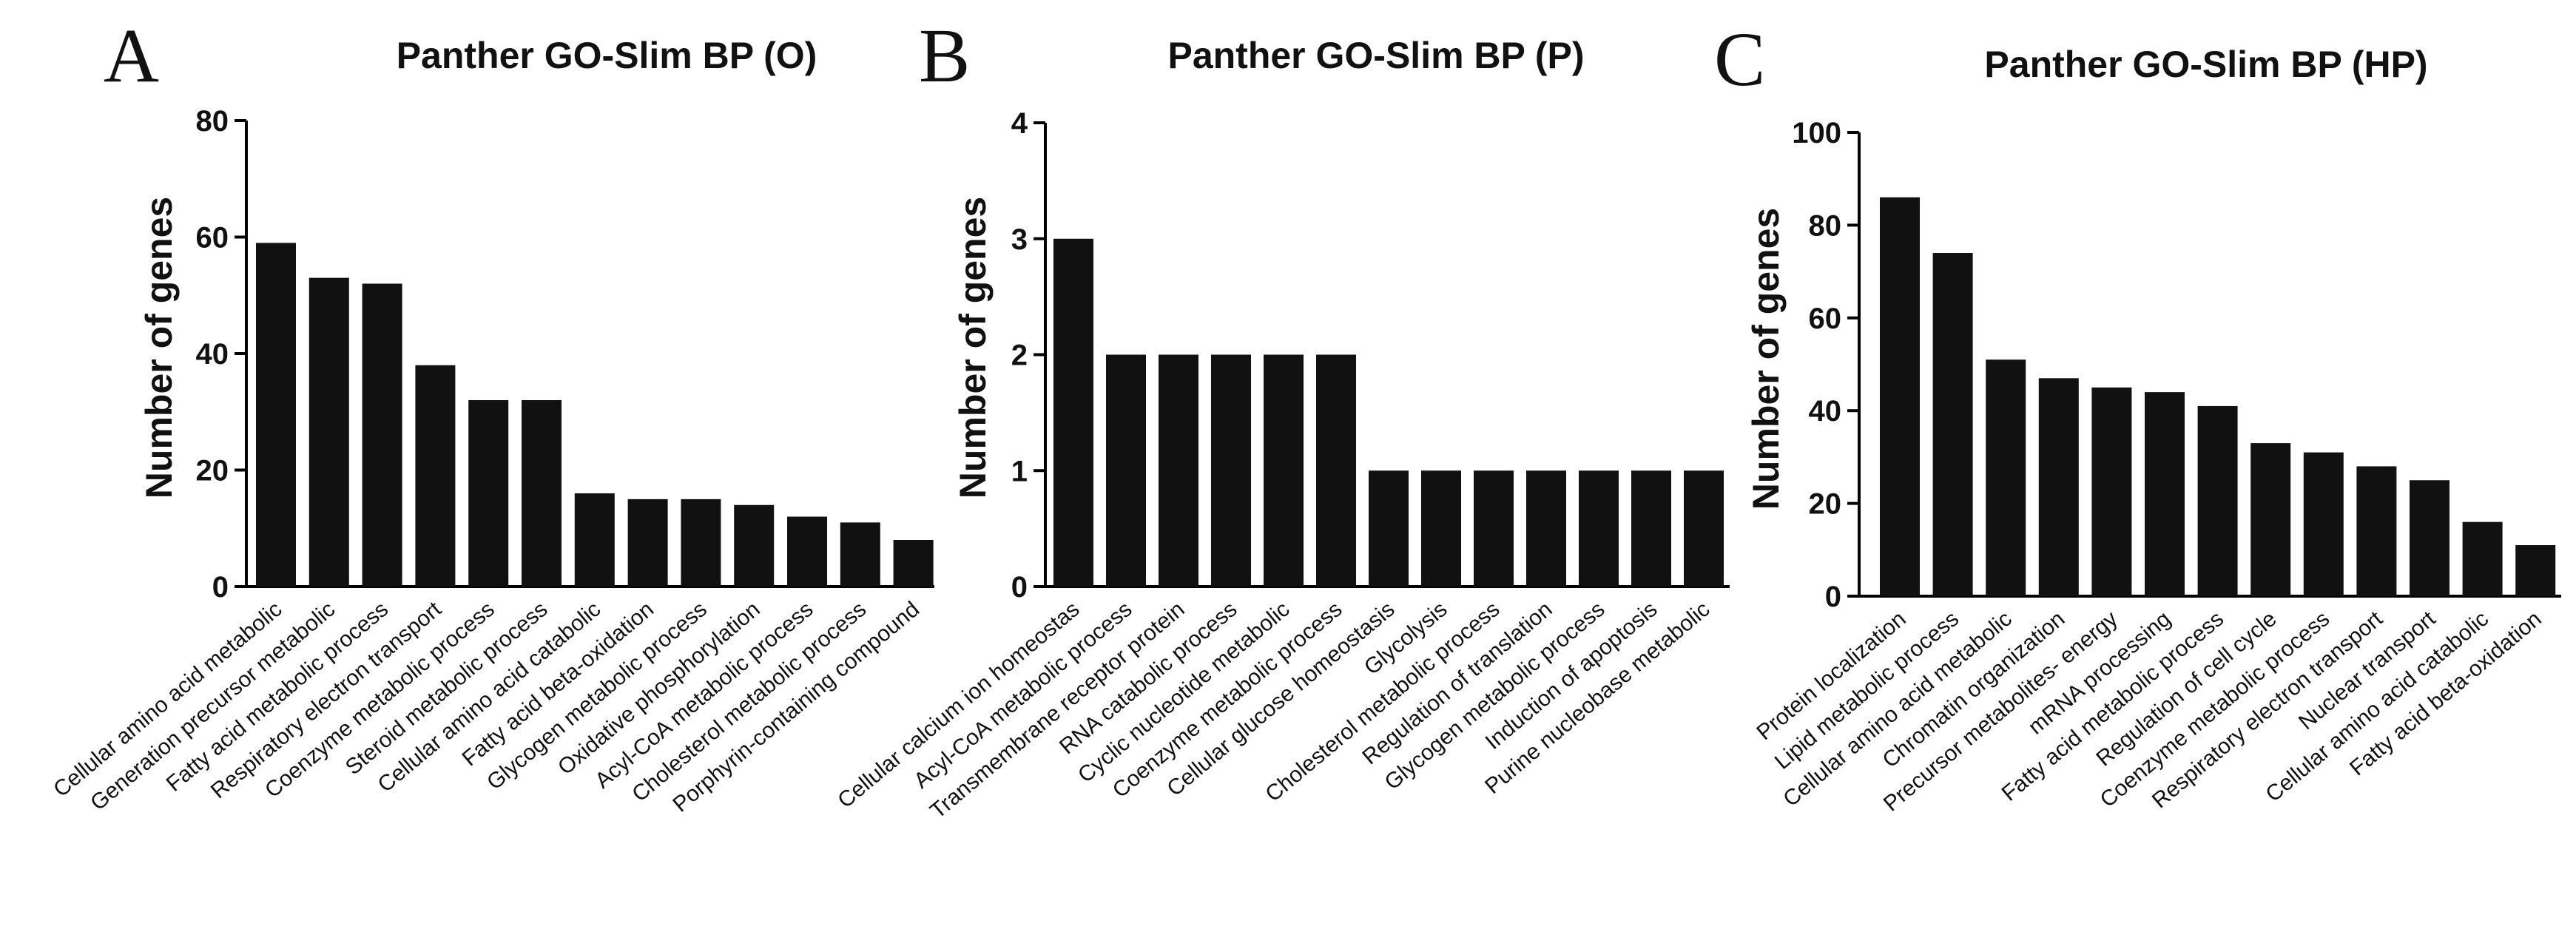 This screenshot has height=929, width=2576. Describe the element at coordinates (1816, 133) in the screenshot. I see `y-tick-label-c-5: 100` at that location.